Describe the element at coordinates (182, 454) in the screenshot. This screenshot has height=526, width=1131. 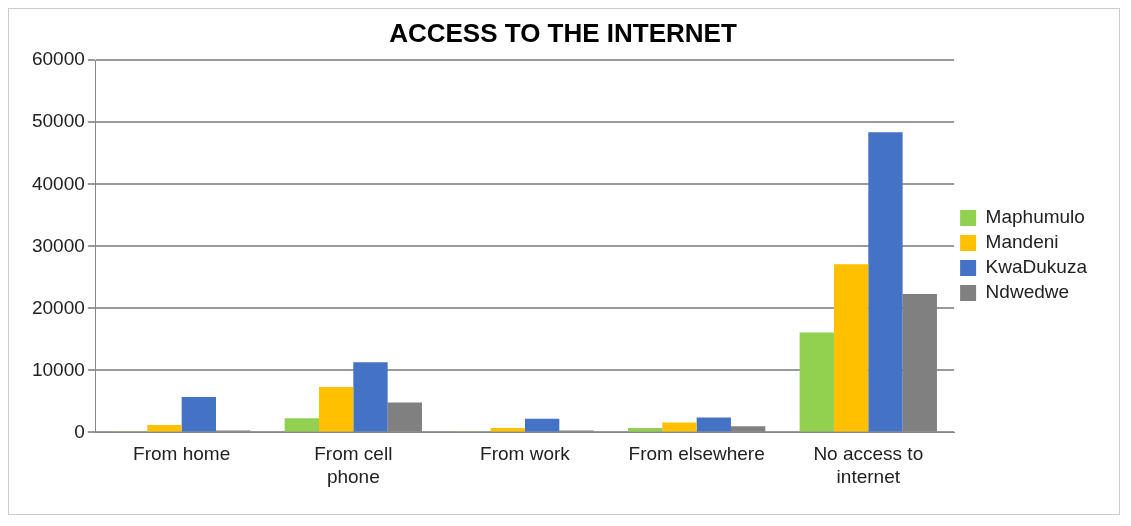
I see `x-tick-label: From home` at that location.